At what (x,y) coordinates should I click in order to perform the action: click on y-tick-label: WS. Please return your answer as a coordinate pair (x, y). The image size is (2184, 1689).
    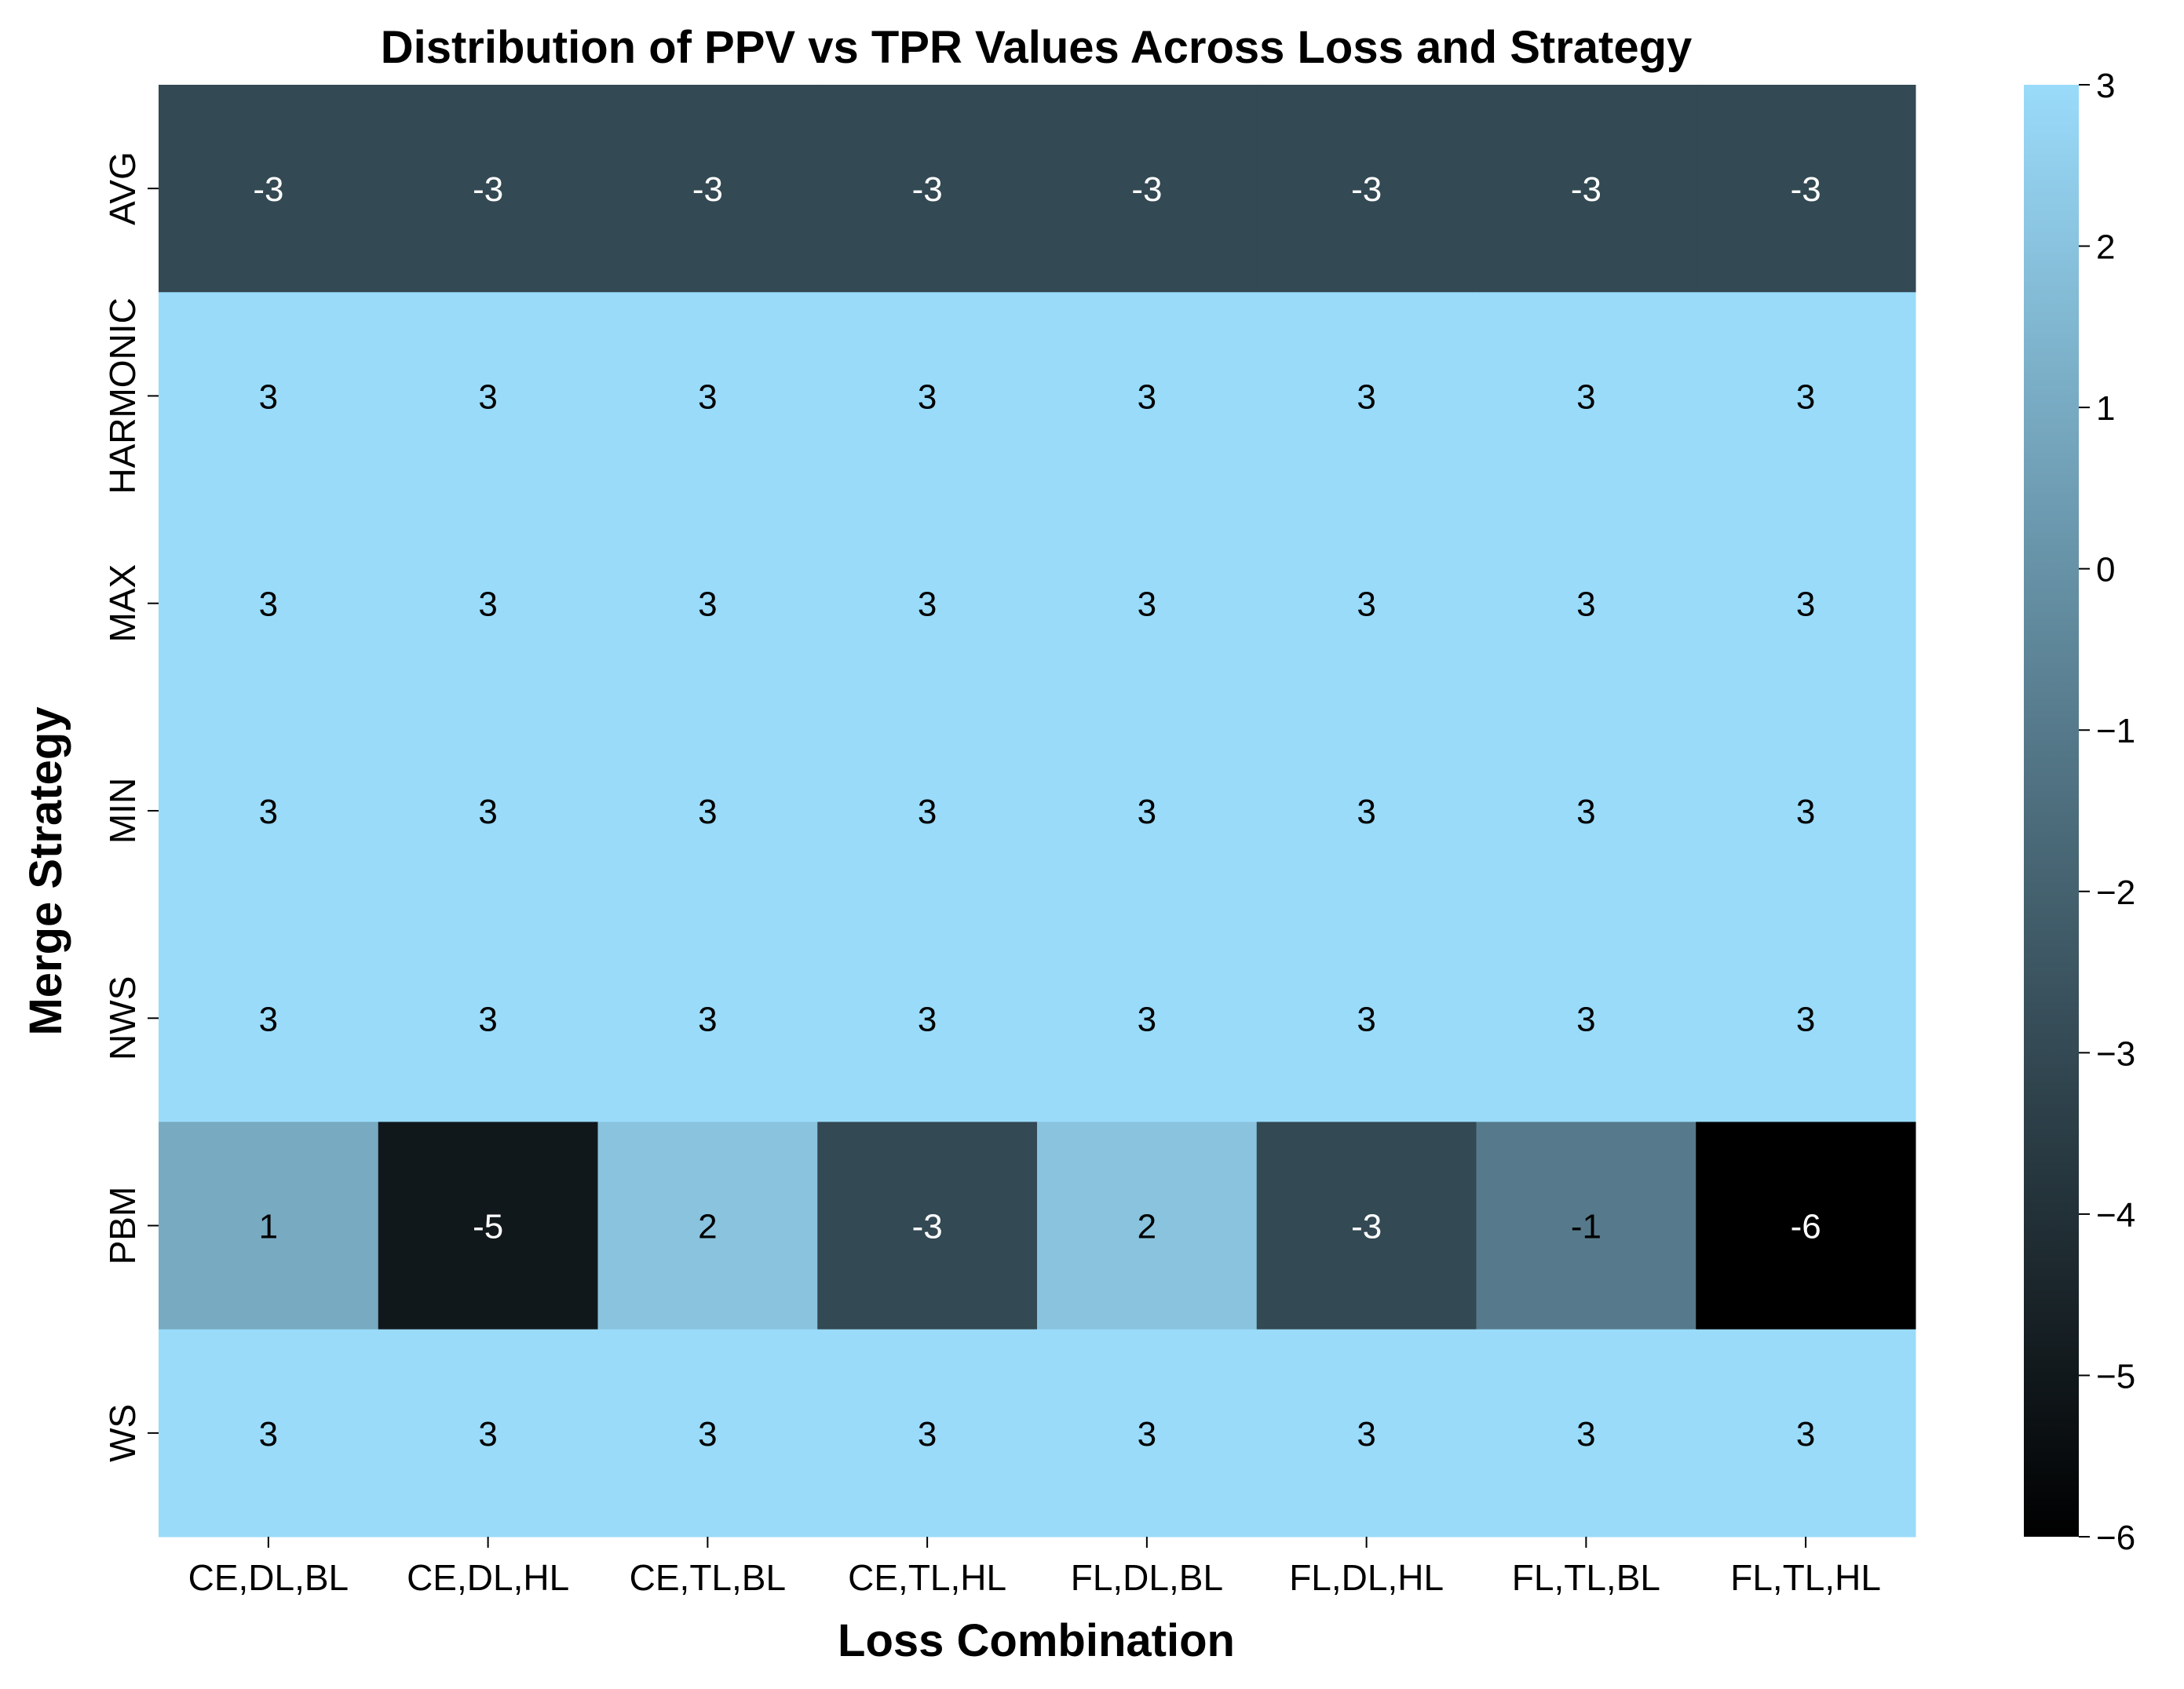
    Looking at the image, I should click on (122, 1433).